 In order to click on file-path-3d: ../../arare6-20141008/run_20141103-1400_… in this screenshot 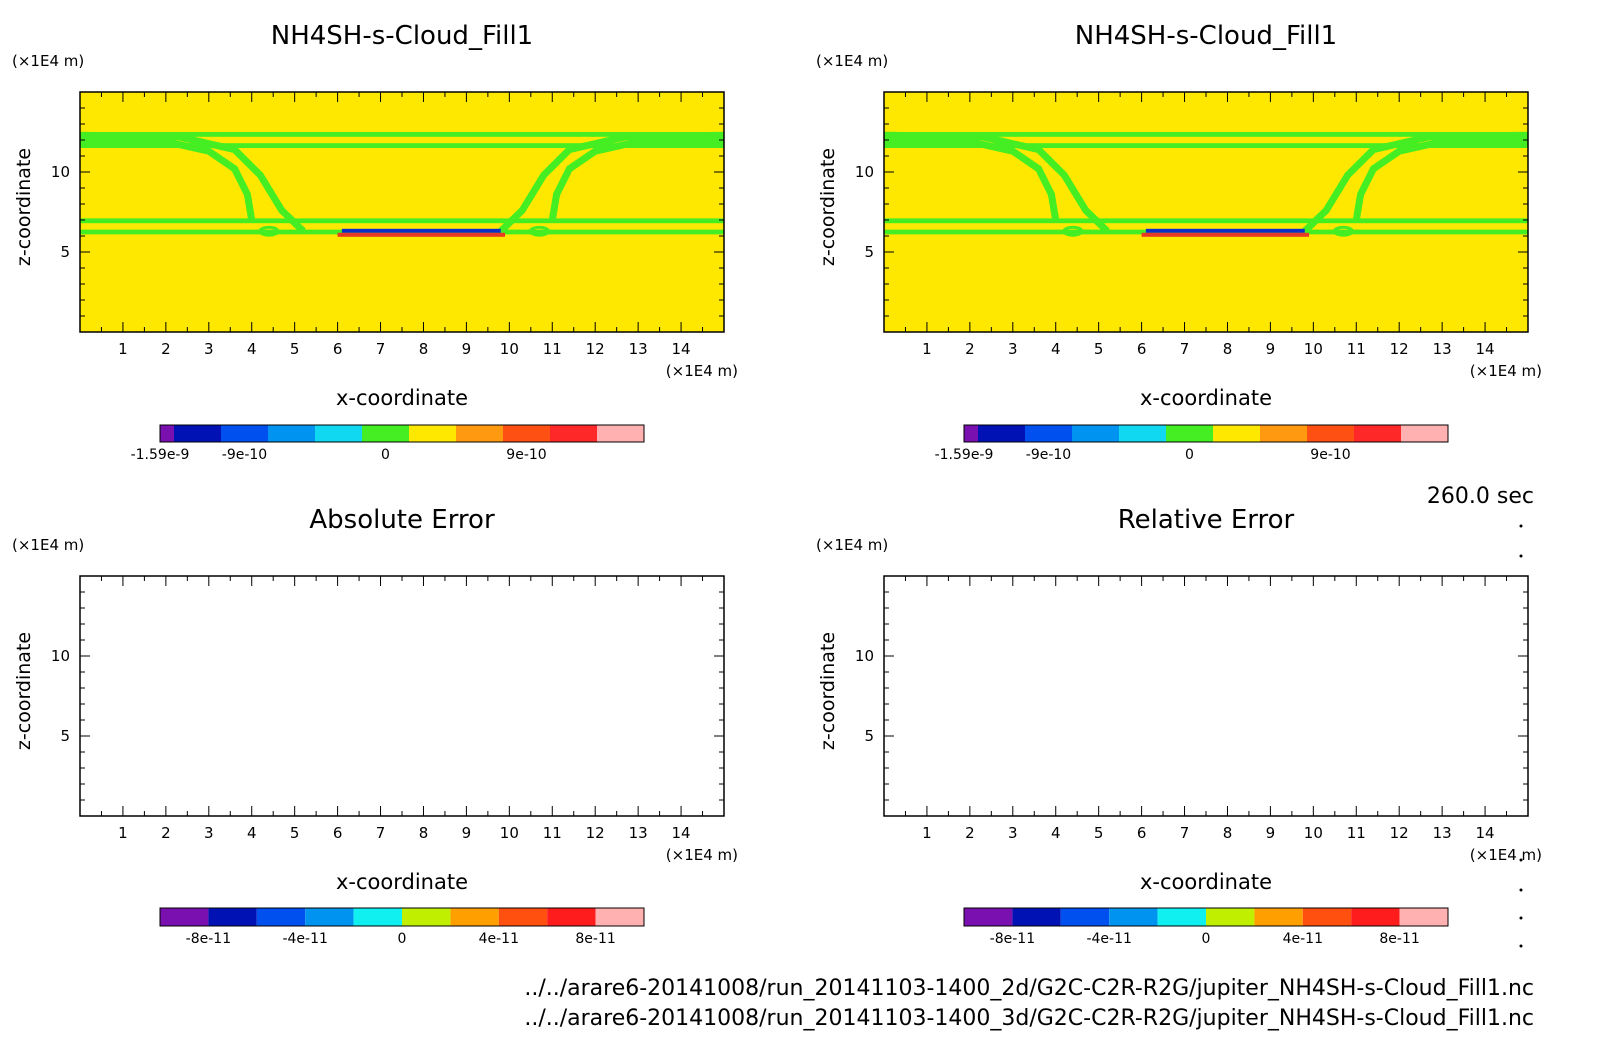, I will do `click(1029, 1018)`.